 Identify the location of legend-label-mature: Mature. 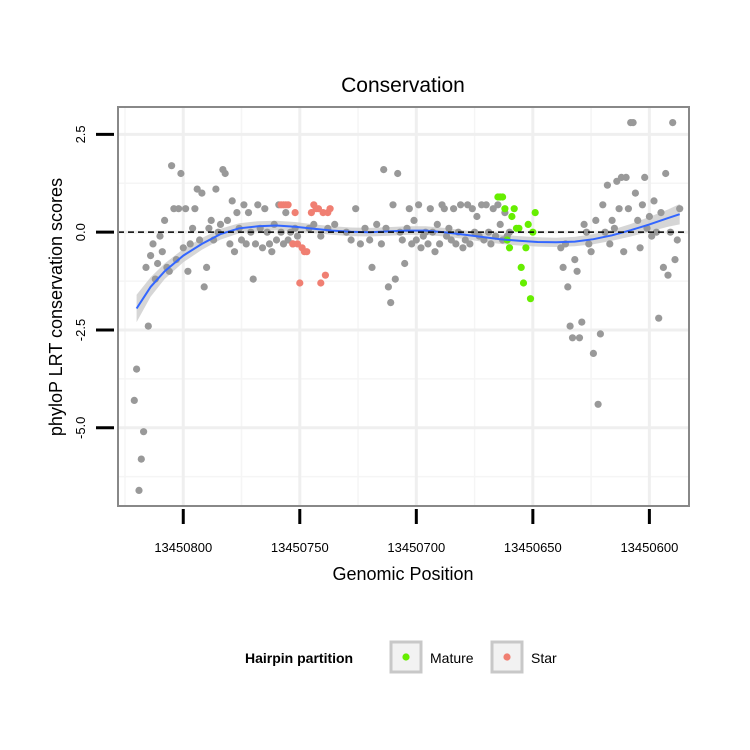
(452, 658).